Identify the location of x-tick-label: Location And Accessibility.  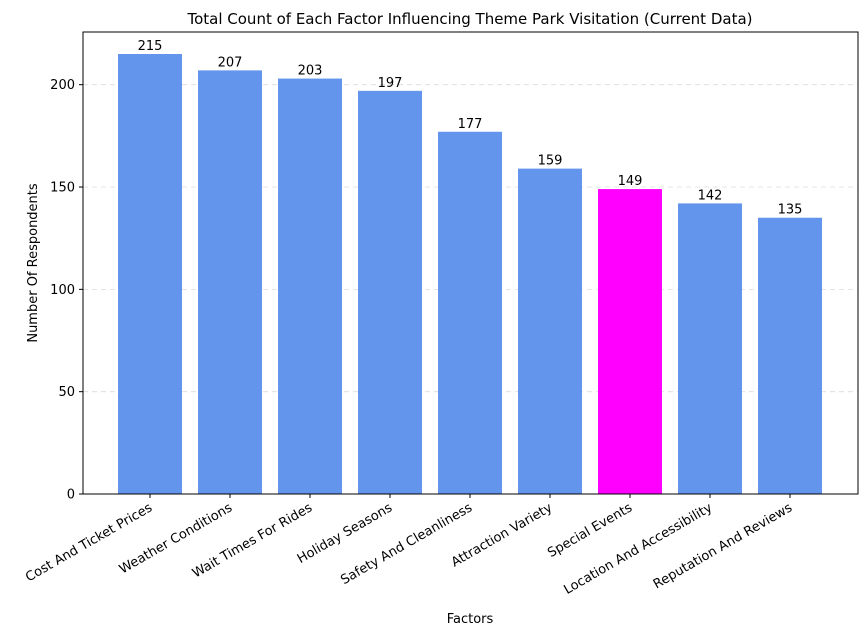
(638, 548).